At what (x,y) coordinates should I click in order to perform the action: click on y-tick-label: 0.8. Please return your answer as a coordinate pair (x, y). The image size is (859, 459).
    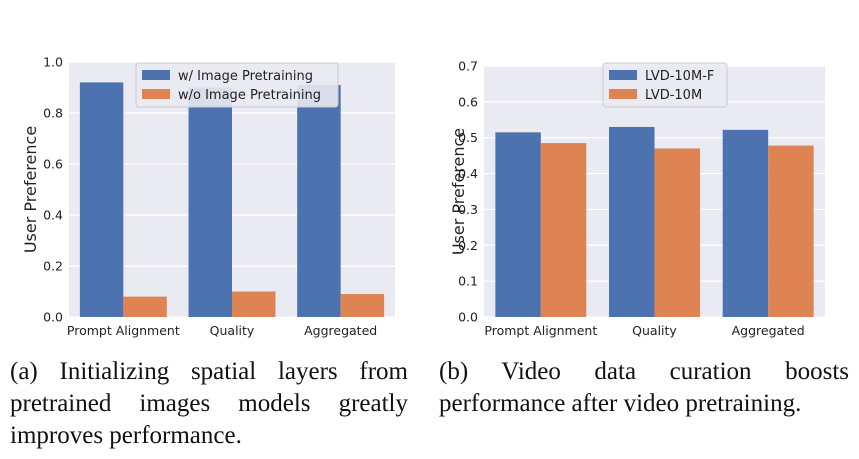
    Looking at the image, I should click on (53, 113).